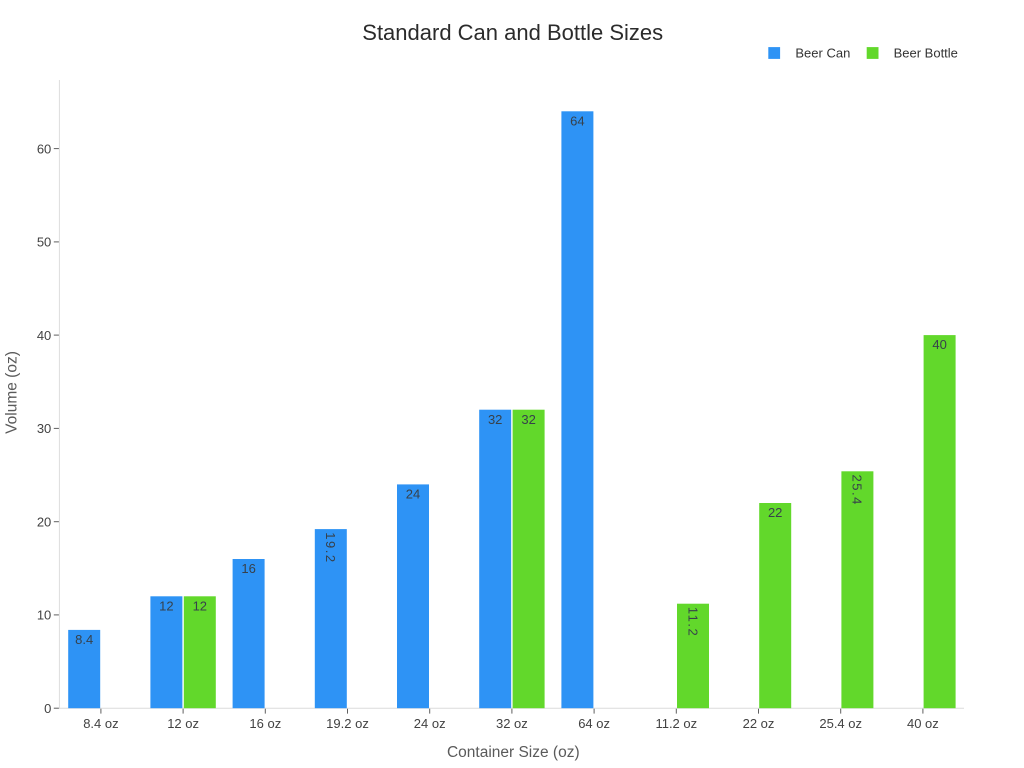 Image resolution: width=1024 pixels, height=768 pixels. Describe the element at coordinates (265, 723) in the screenshot. I see `svg-text: 16 oz` at that location.